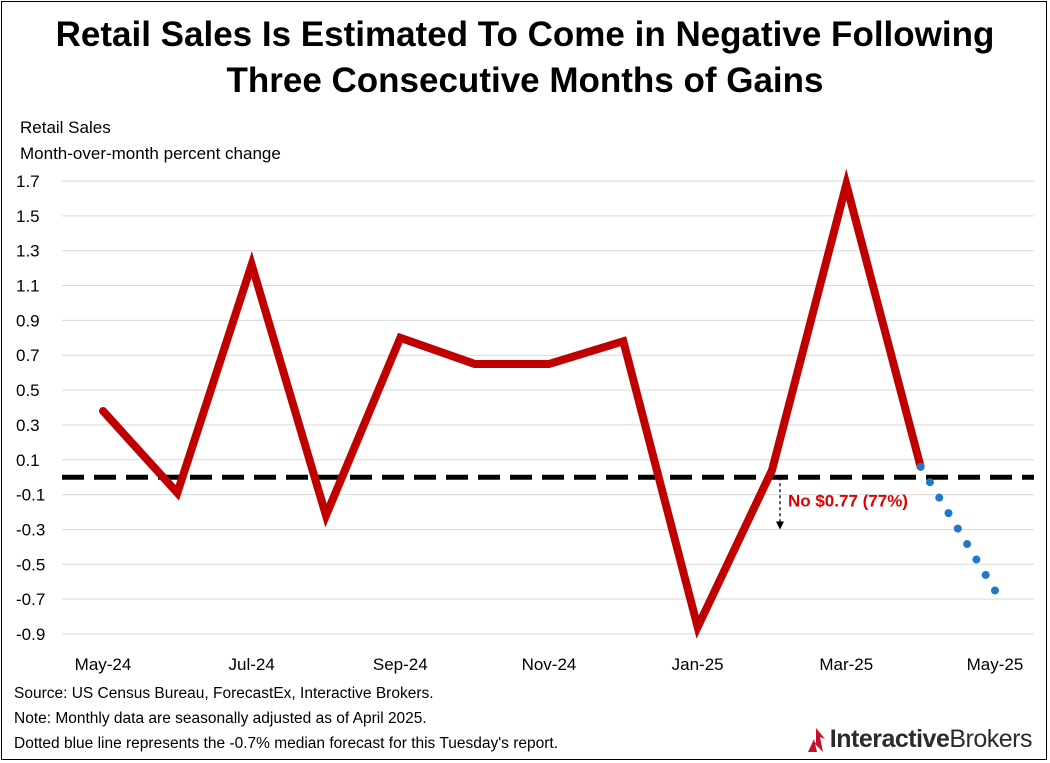 The height and width of the screenshot is (763, 1050). Describe the element at coordinates (150, 153) in the screenshot. I see `y-axis-subtitle: Month-over-month percent change` at that location.